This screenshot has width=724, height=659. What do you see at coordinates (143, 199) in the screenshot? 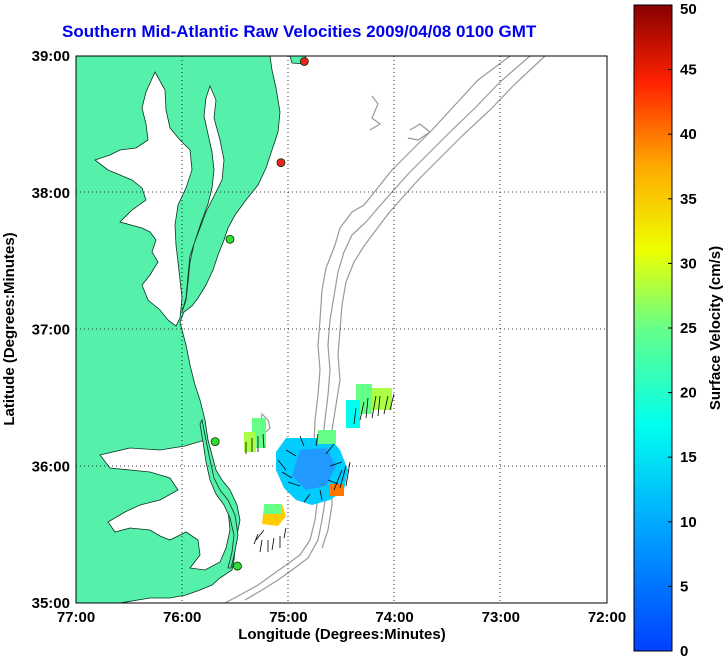
I see `chesapeake-bay` at bounding box center [143, 199].